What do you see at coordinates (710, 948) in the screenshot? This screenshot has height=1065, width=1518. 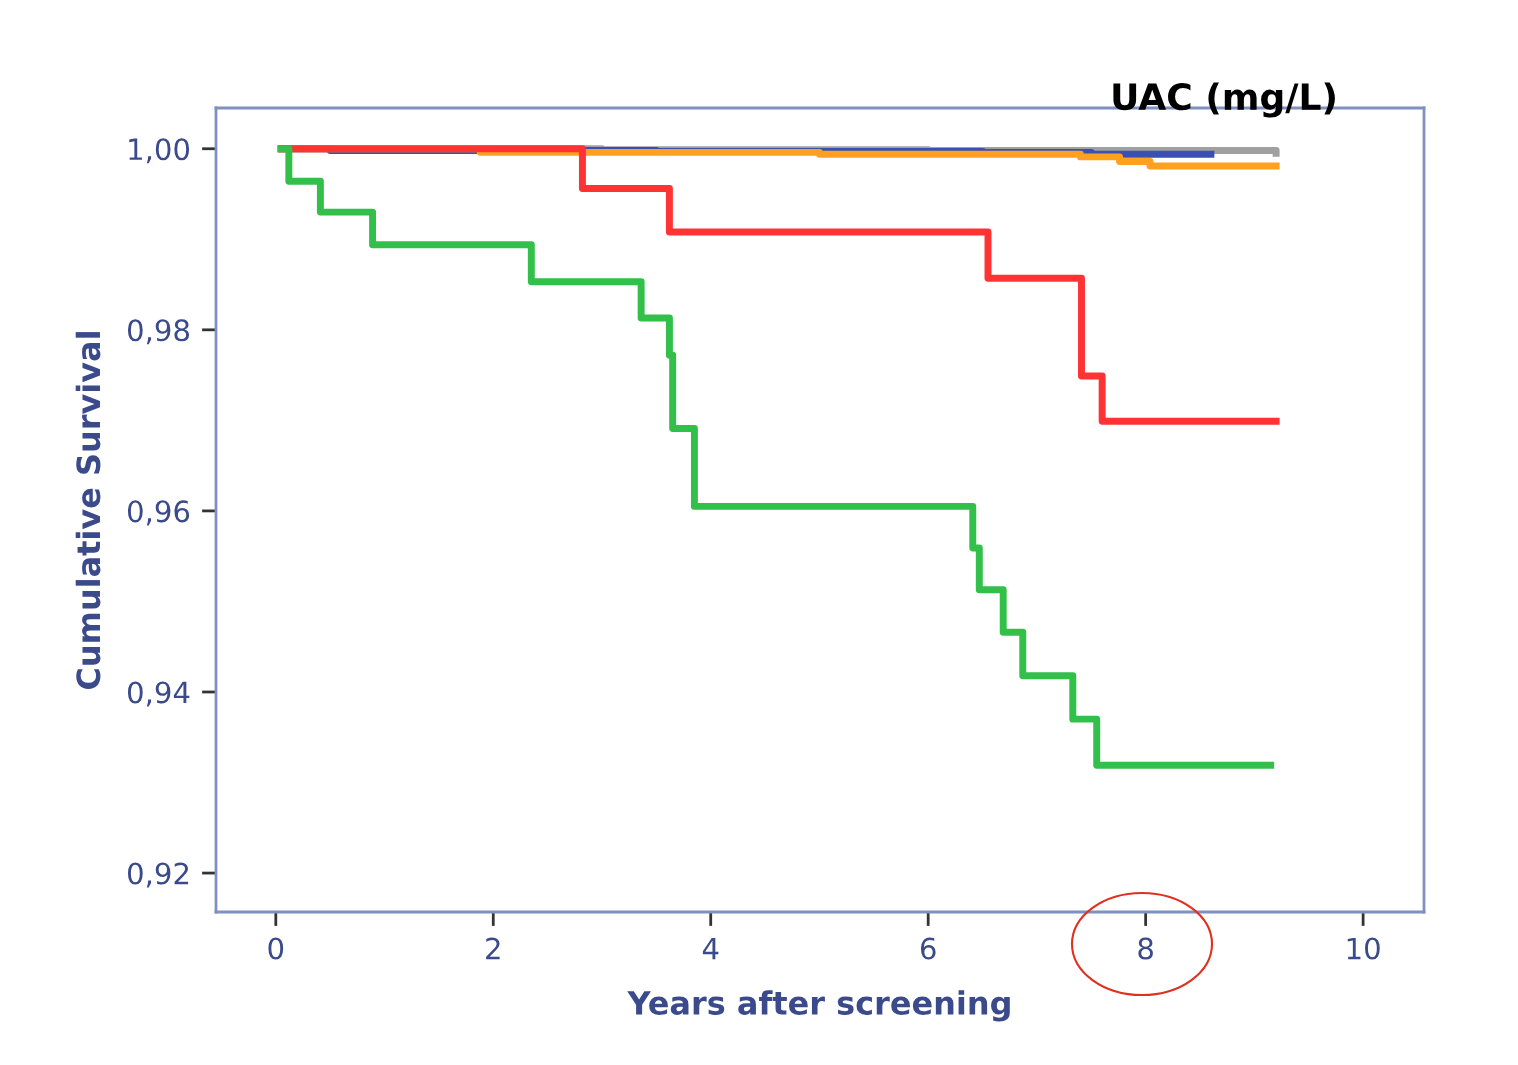 I see `x-tick-label: 4` at bounding box center [710, 948].